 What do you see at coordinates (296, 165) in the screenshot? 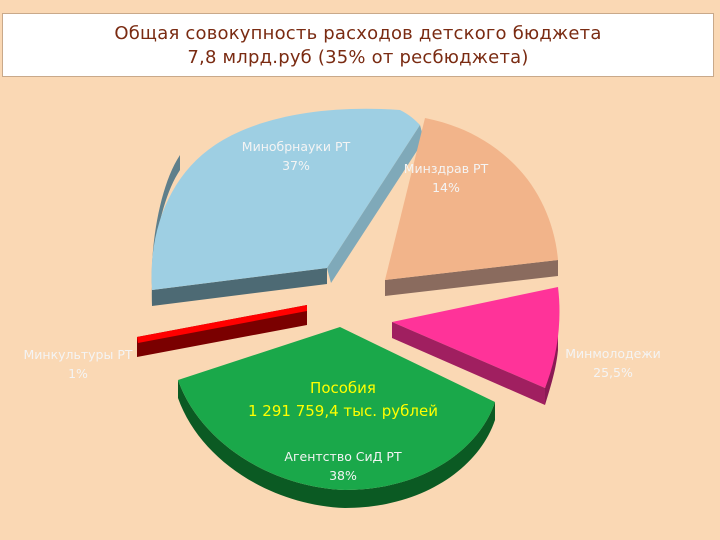
I see `label-minobrnauki-value: 37%` at bounding box center [296, 165].